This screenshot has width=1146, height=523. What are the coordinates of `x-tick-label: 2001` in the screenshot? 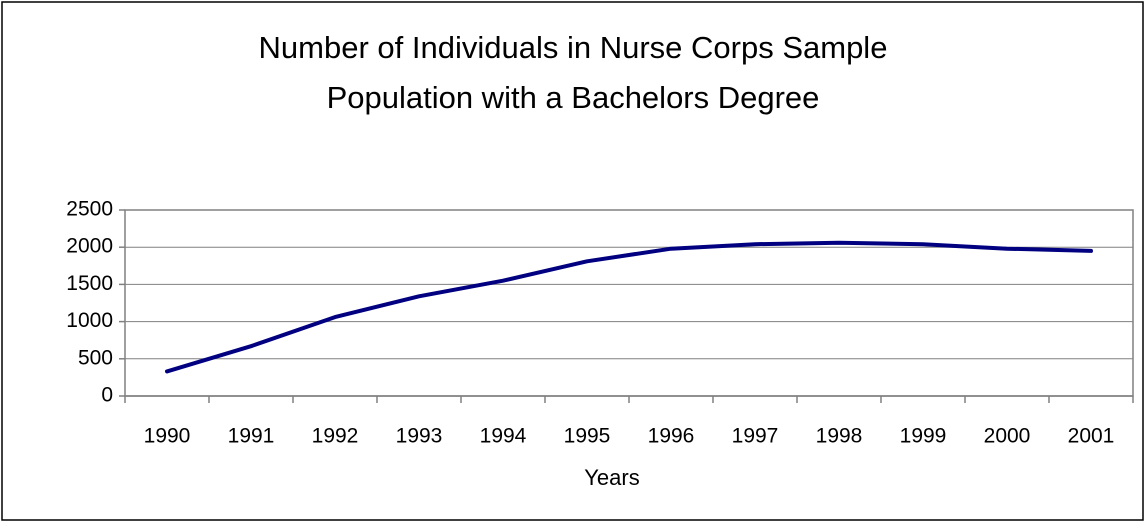 It's located at (1091, 436).